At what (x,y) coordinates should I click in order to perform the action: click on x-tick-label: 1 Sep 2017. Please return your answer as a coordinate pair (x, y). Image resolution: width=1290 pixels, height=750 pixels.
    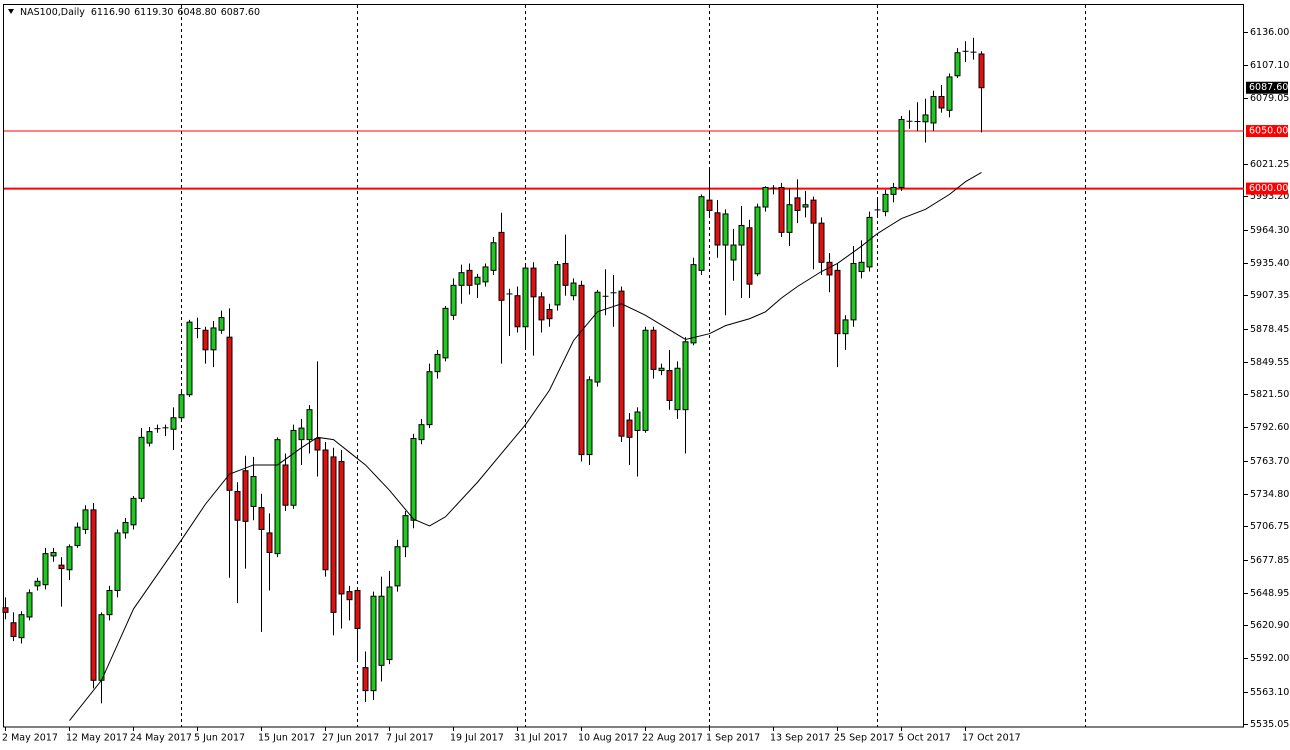
    Looking at the image, I should click on (733, 738).